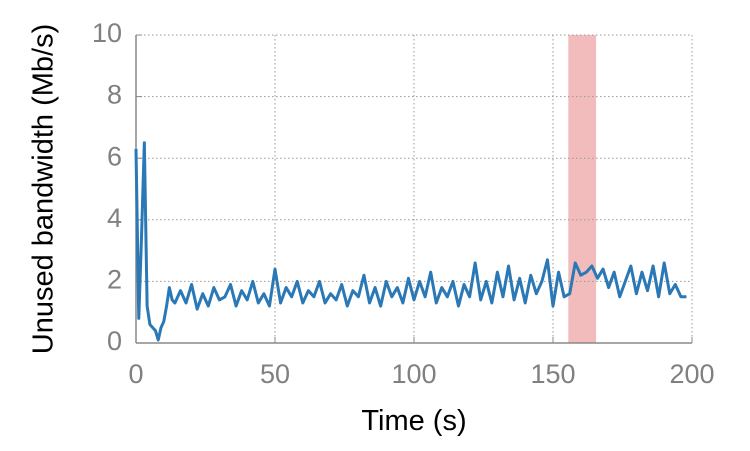 The height and width of the screenshot is (451, 750). I want to click on y-tick-label: 6, so click(114, 156).